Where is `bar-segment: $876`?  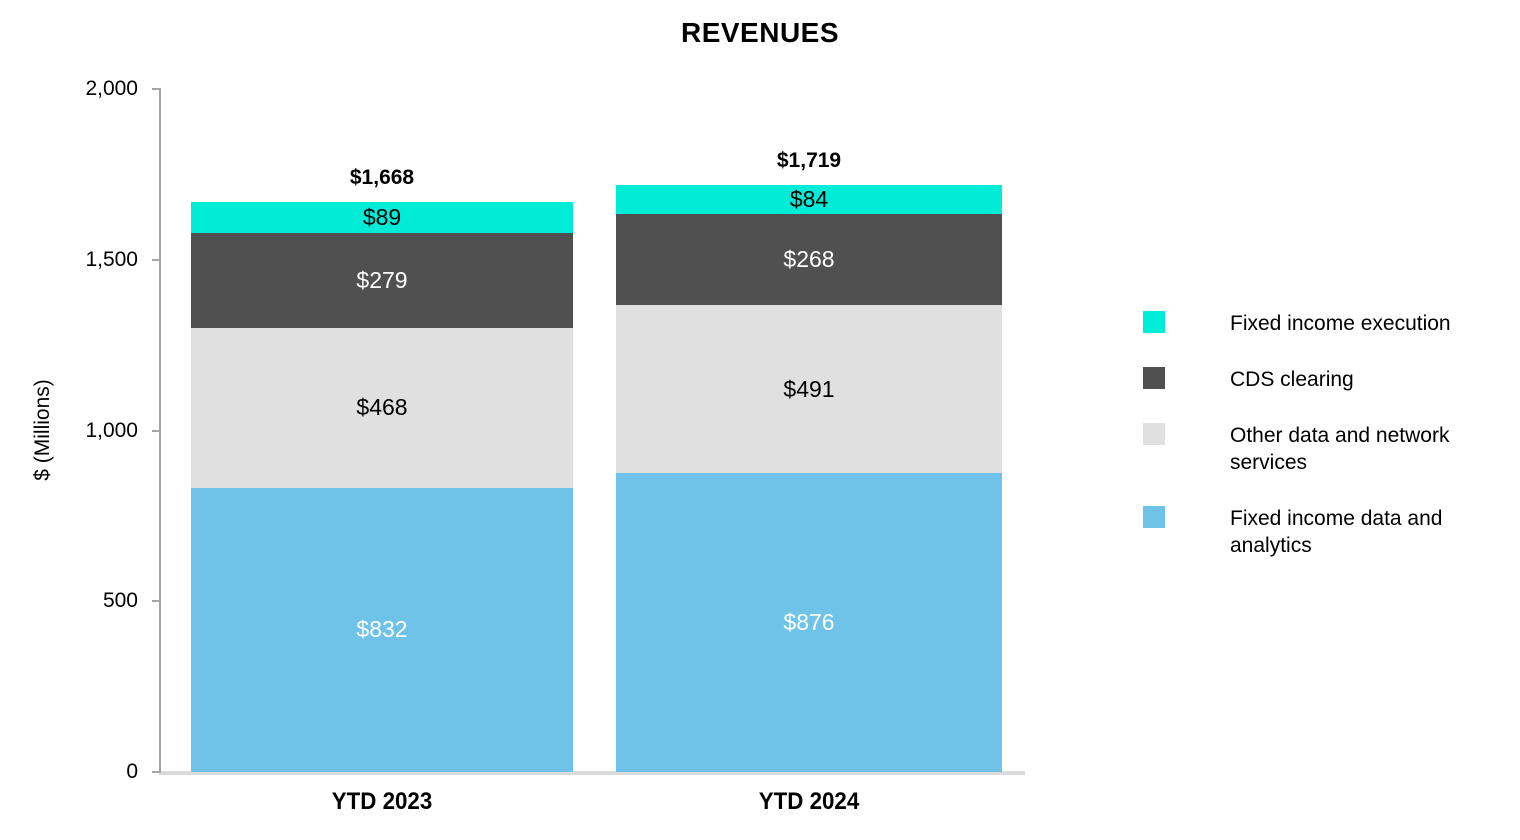 bar-segment: $876 is located at coordinates (809, 622).